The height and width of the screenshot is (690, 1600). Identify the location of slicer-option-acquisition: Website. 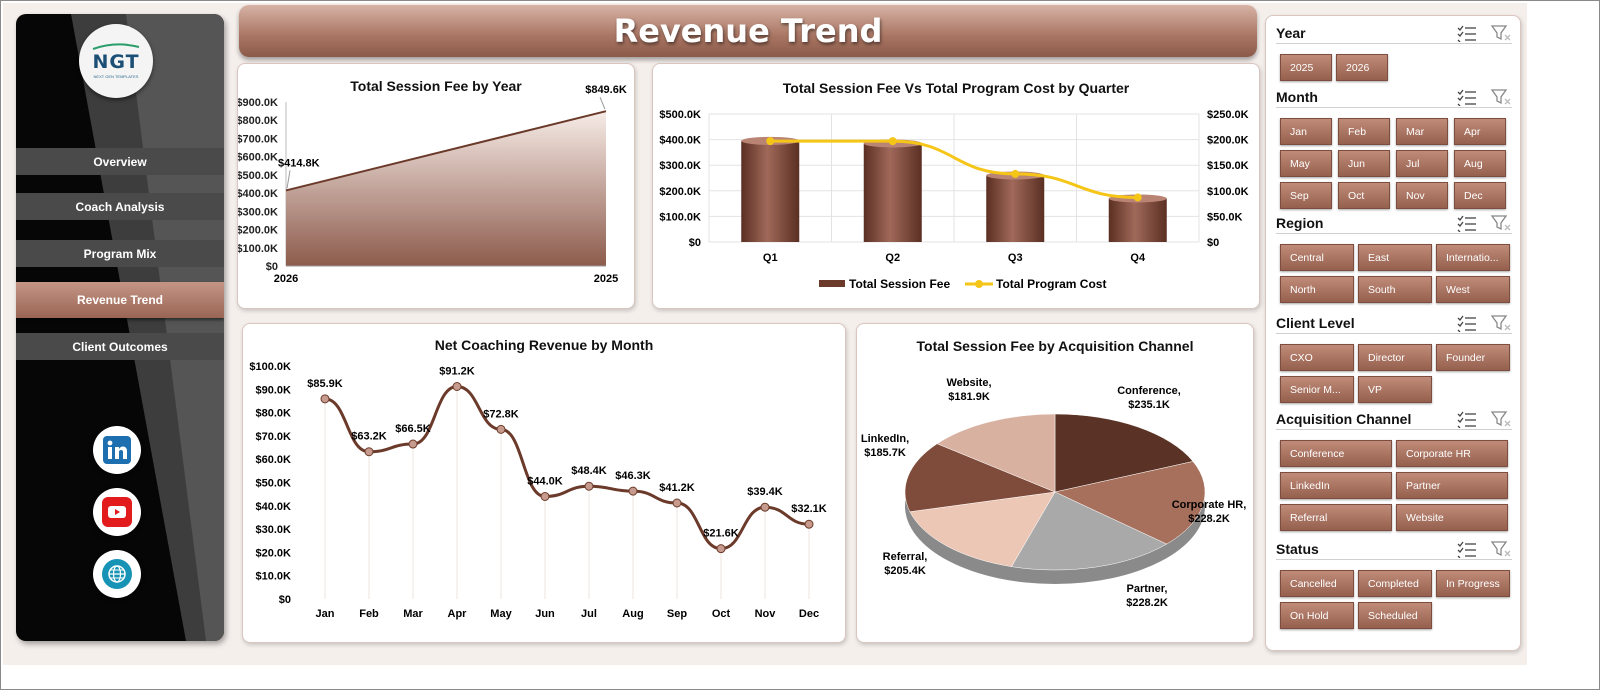
(1452, 517).